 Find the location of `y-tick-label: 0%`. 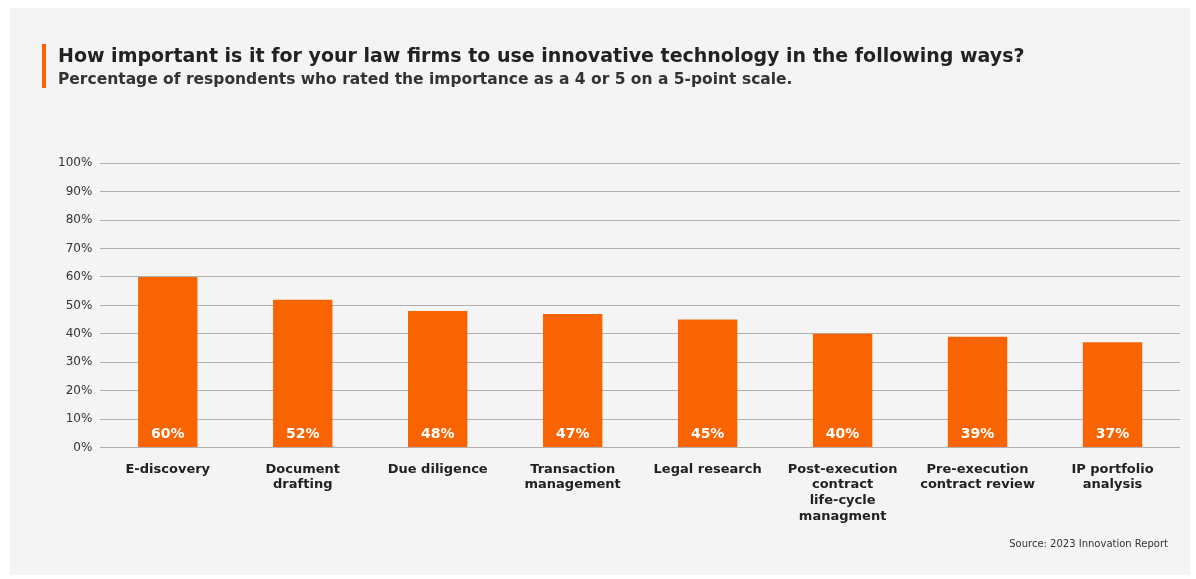

y-tick-label: 0% is located at coordinates (83, 446).